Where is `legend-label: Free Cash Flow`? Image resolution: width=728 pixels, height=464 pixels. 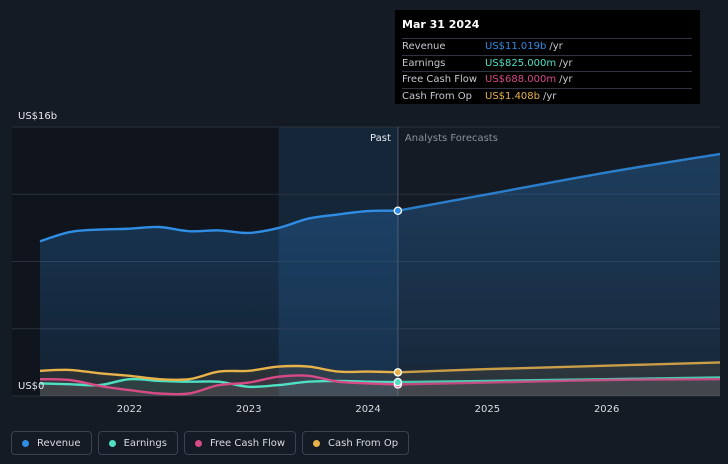 legend-label: Free Cash Flow is located at coordinates (247, 443).